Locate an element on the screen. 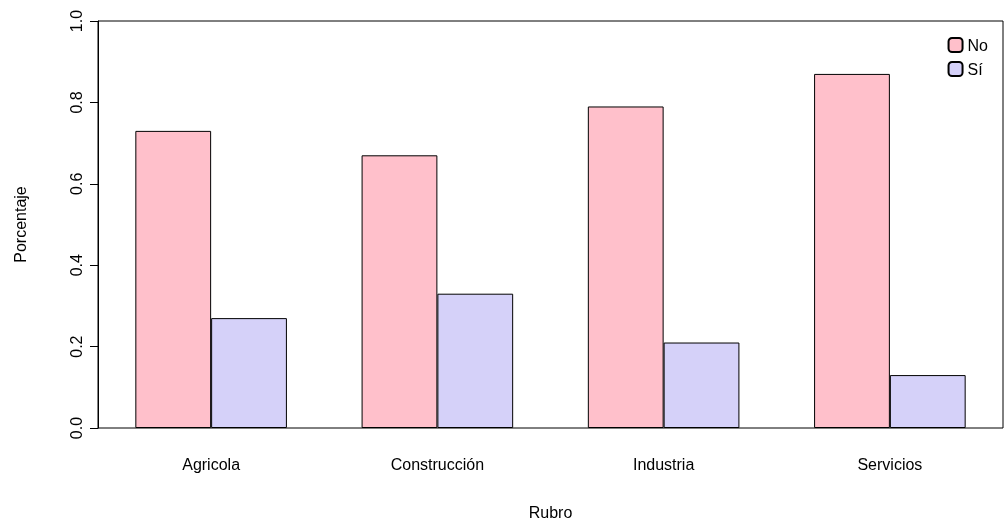 The width and height of the screenshot is (1005, 525). y-tick-label: 0.2 is located at coordinates (76, 346).